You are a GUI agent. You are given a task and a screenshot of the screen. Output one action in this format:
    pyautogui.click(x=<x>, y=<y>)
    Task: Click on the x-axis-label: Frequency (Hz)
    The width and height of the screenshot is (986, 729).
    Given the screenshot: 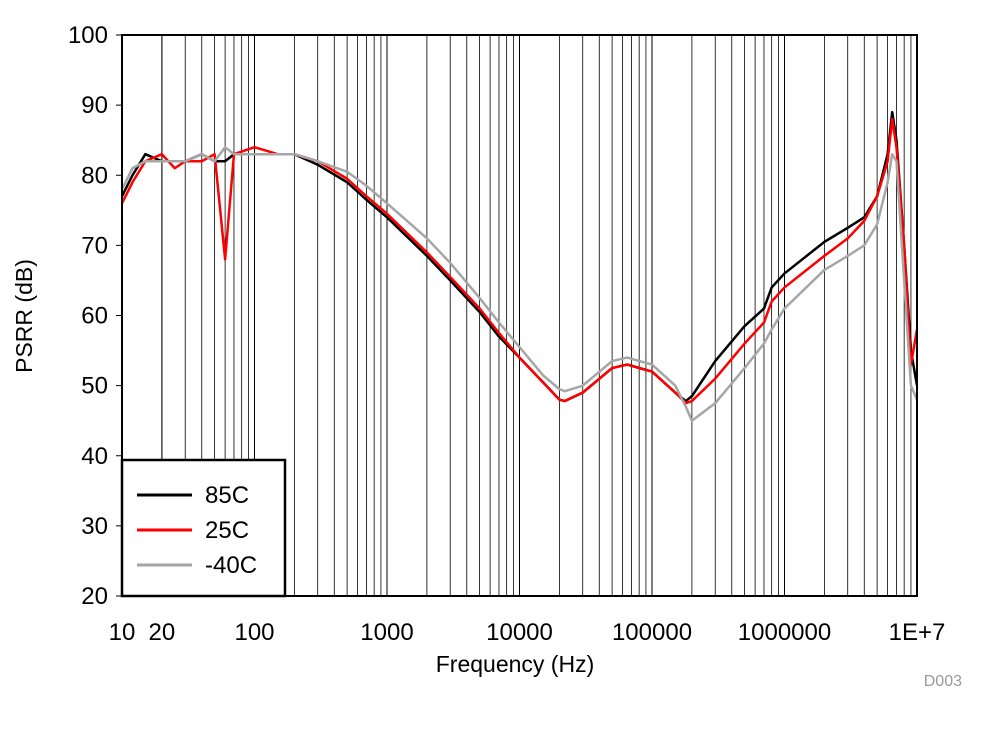 What is the action you would take?
    pyautogui.click(x=515, y=664)
    